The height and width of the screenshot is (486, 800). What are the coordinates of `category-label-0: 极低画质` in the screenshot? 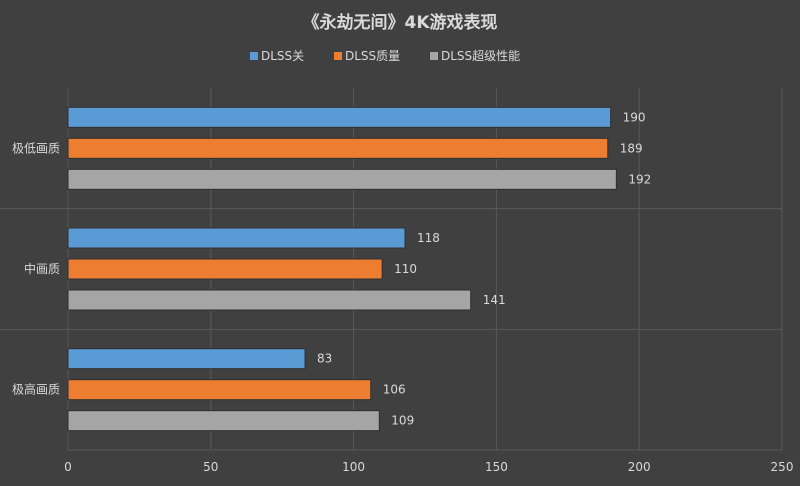 It's located at (36, 148).